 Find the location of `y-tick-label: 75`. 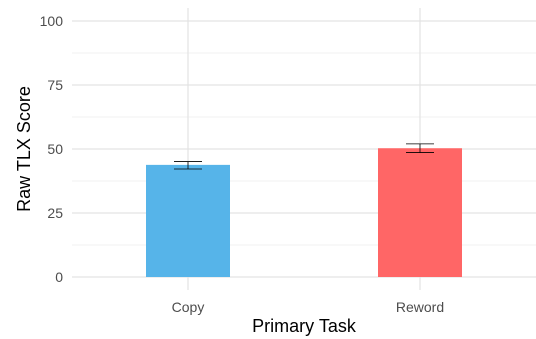

y-tick-label: 75 is located at coordinates (55, 85).